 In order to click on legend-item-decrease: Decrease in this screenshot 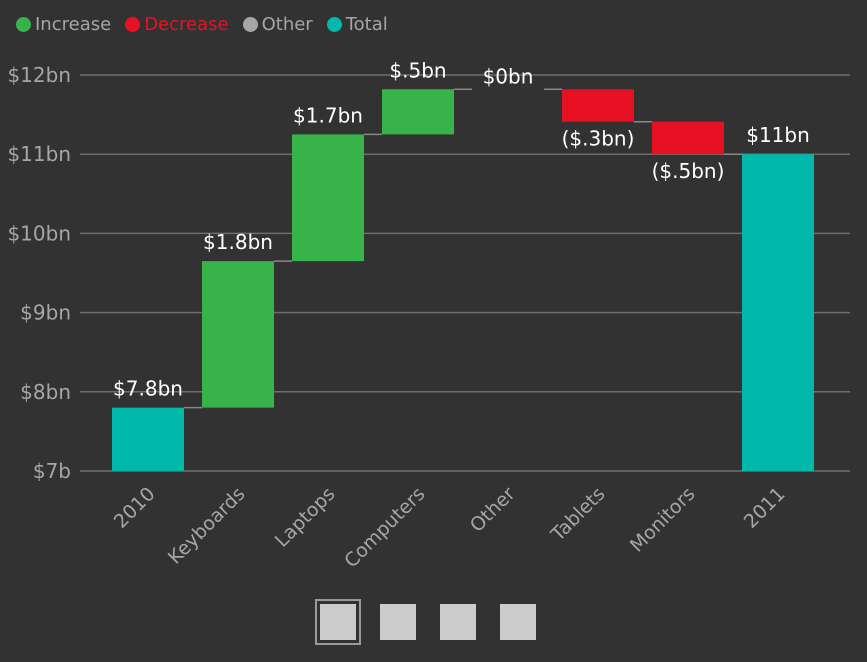, I will do `click(177, 24)`.